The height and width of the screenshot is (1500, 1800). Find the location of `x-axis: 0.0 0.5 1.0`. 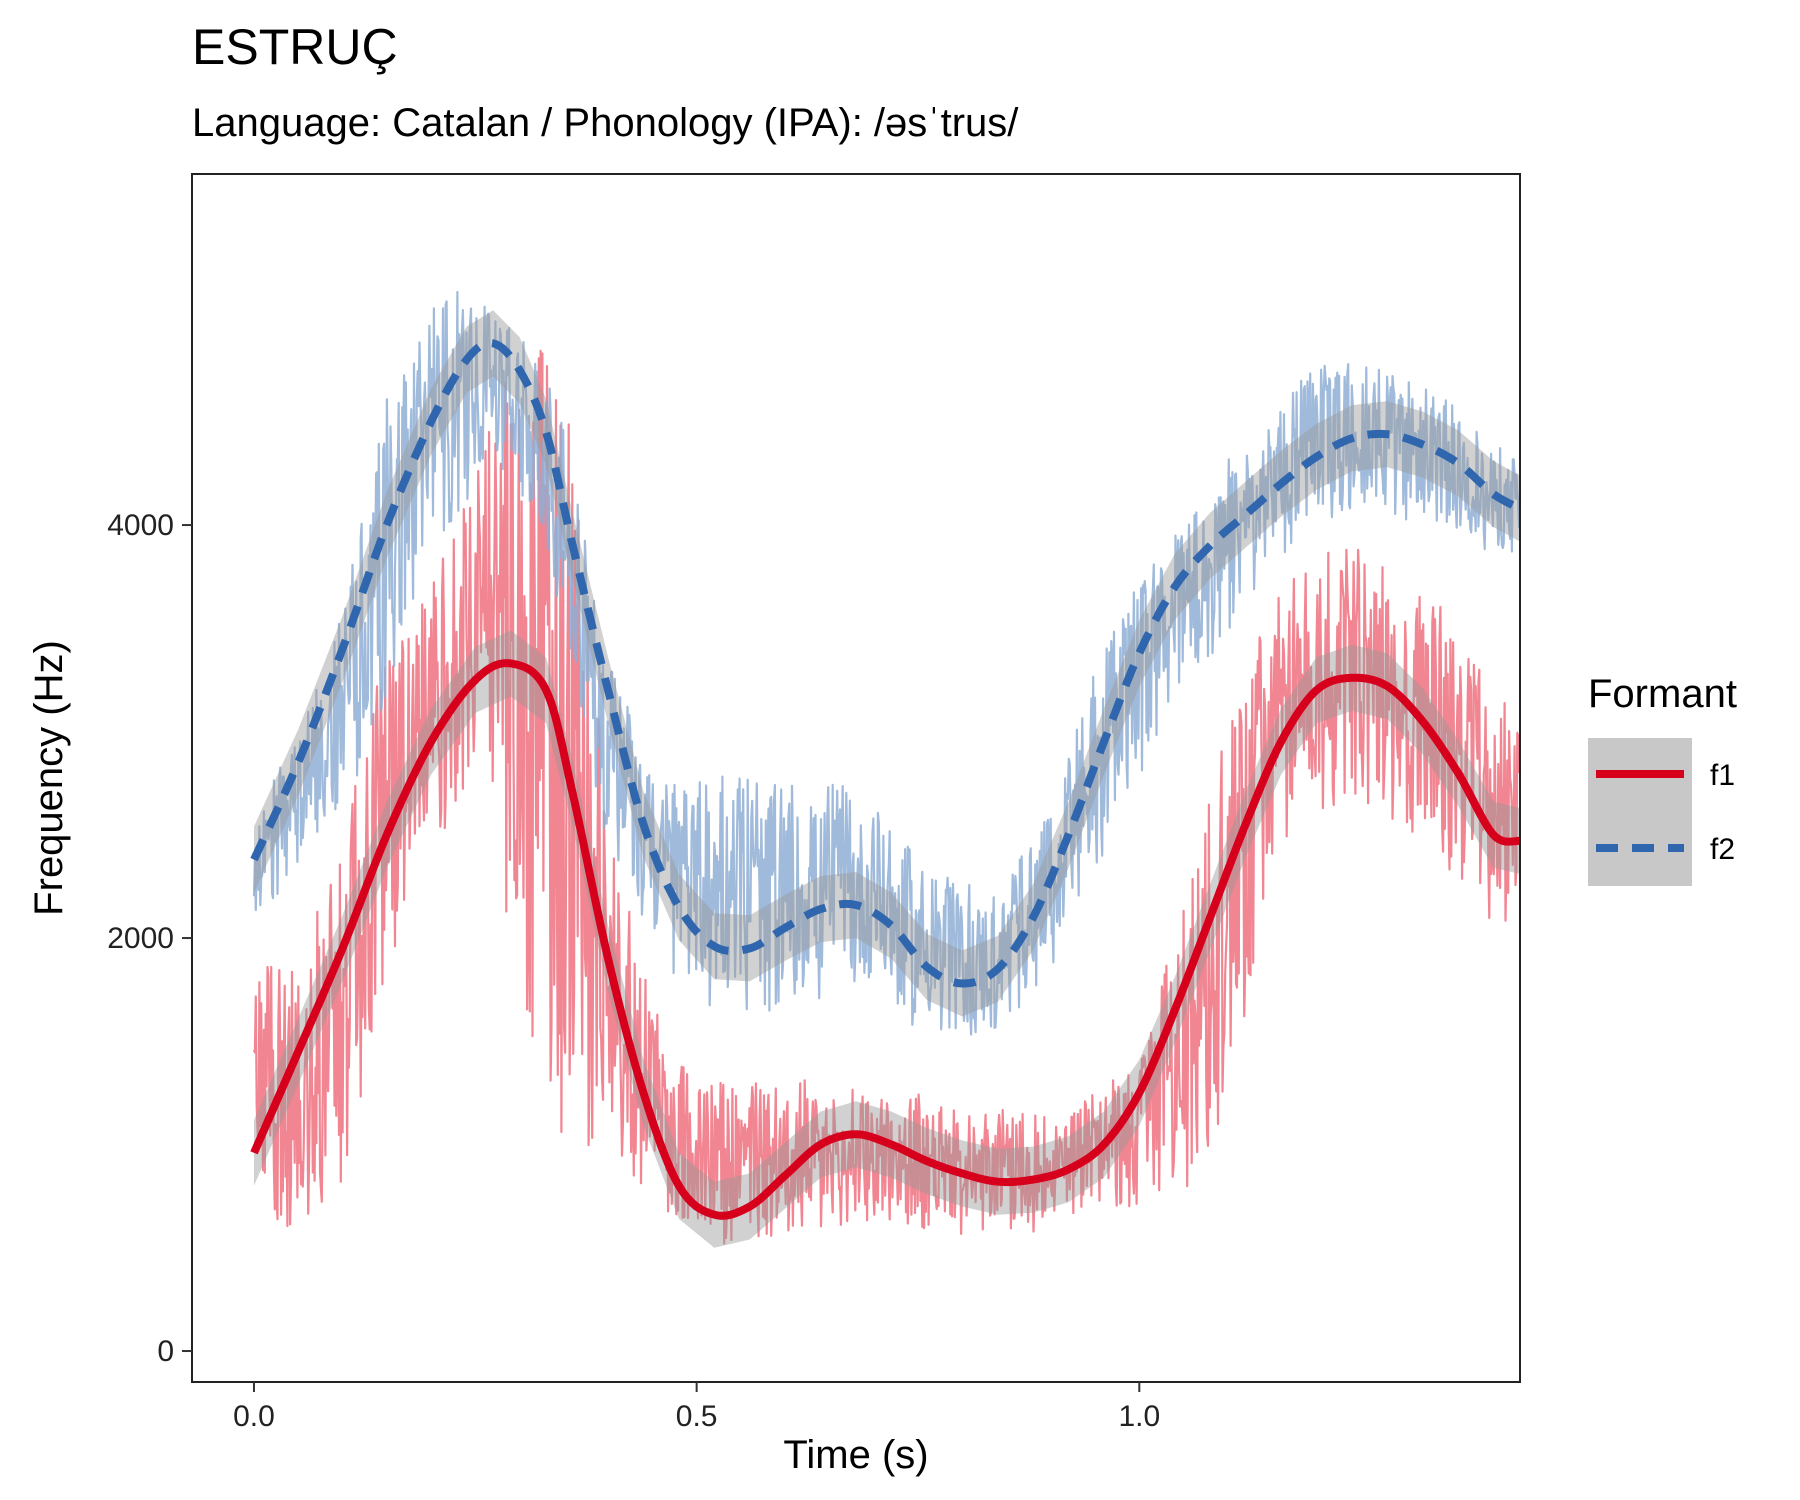

x-axis: 0.0 0.5 1.0 is located at coordinates (696, 1407).